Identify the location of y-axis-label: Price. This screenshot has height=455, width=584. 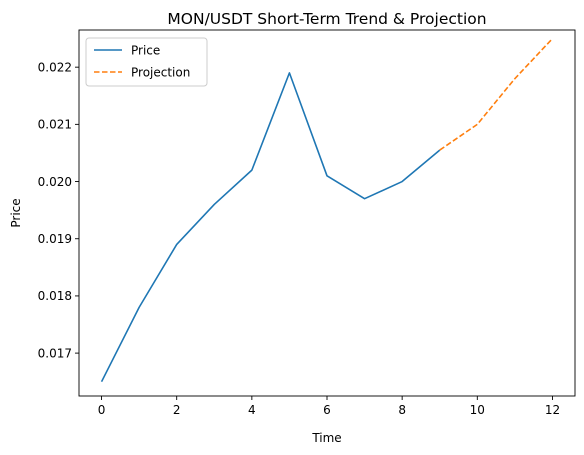
(16, 212).